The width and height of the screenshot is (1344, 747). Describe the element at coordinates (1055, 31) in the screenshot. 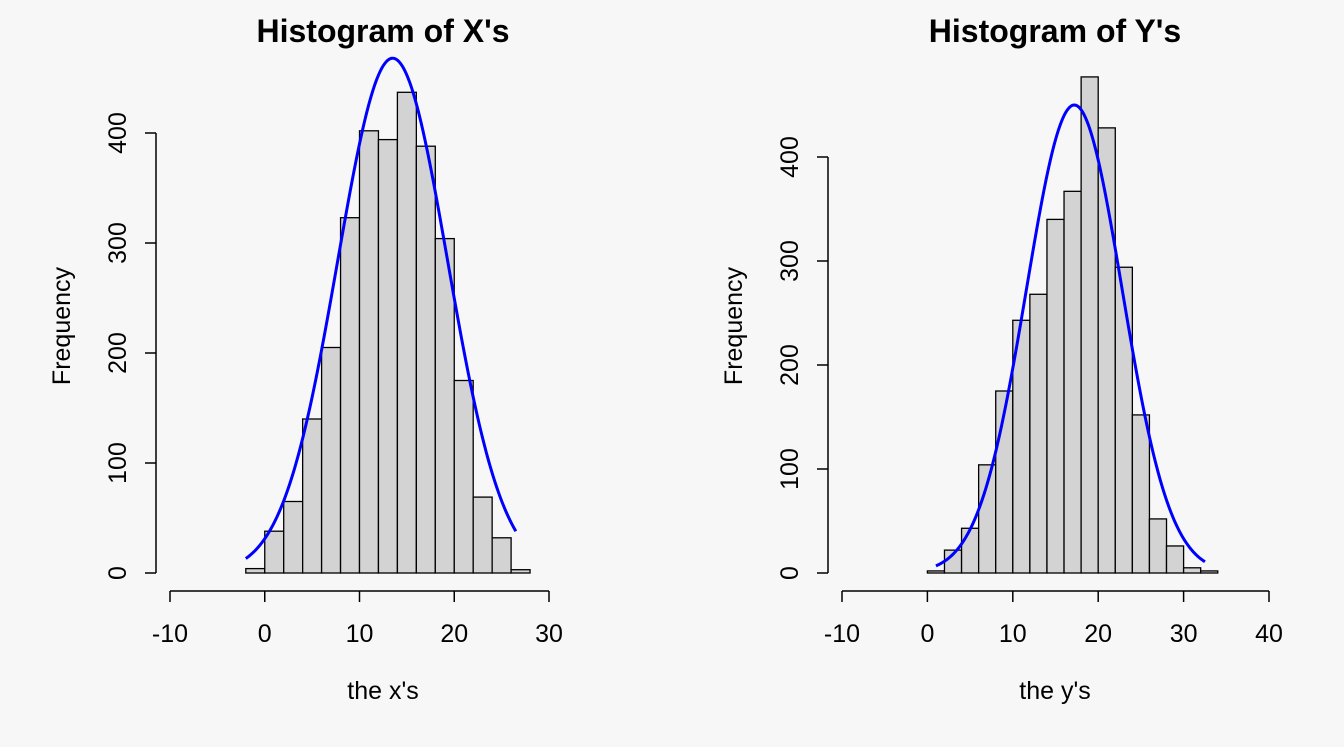

I see `chart-title-y: Histogram of Y's` at that location.